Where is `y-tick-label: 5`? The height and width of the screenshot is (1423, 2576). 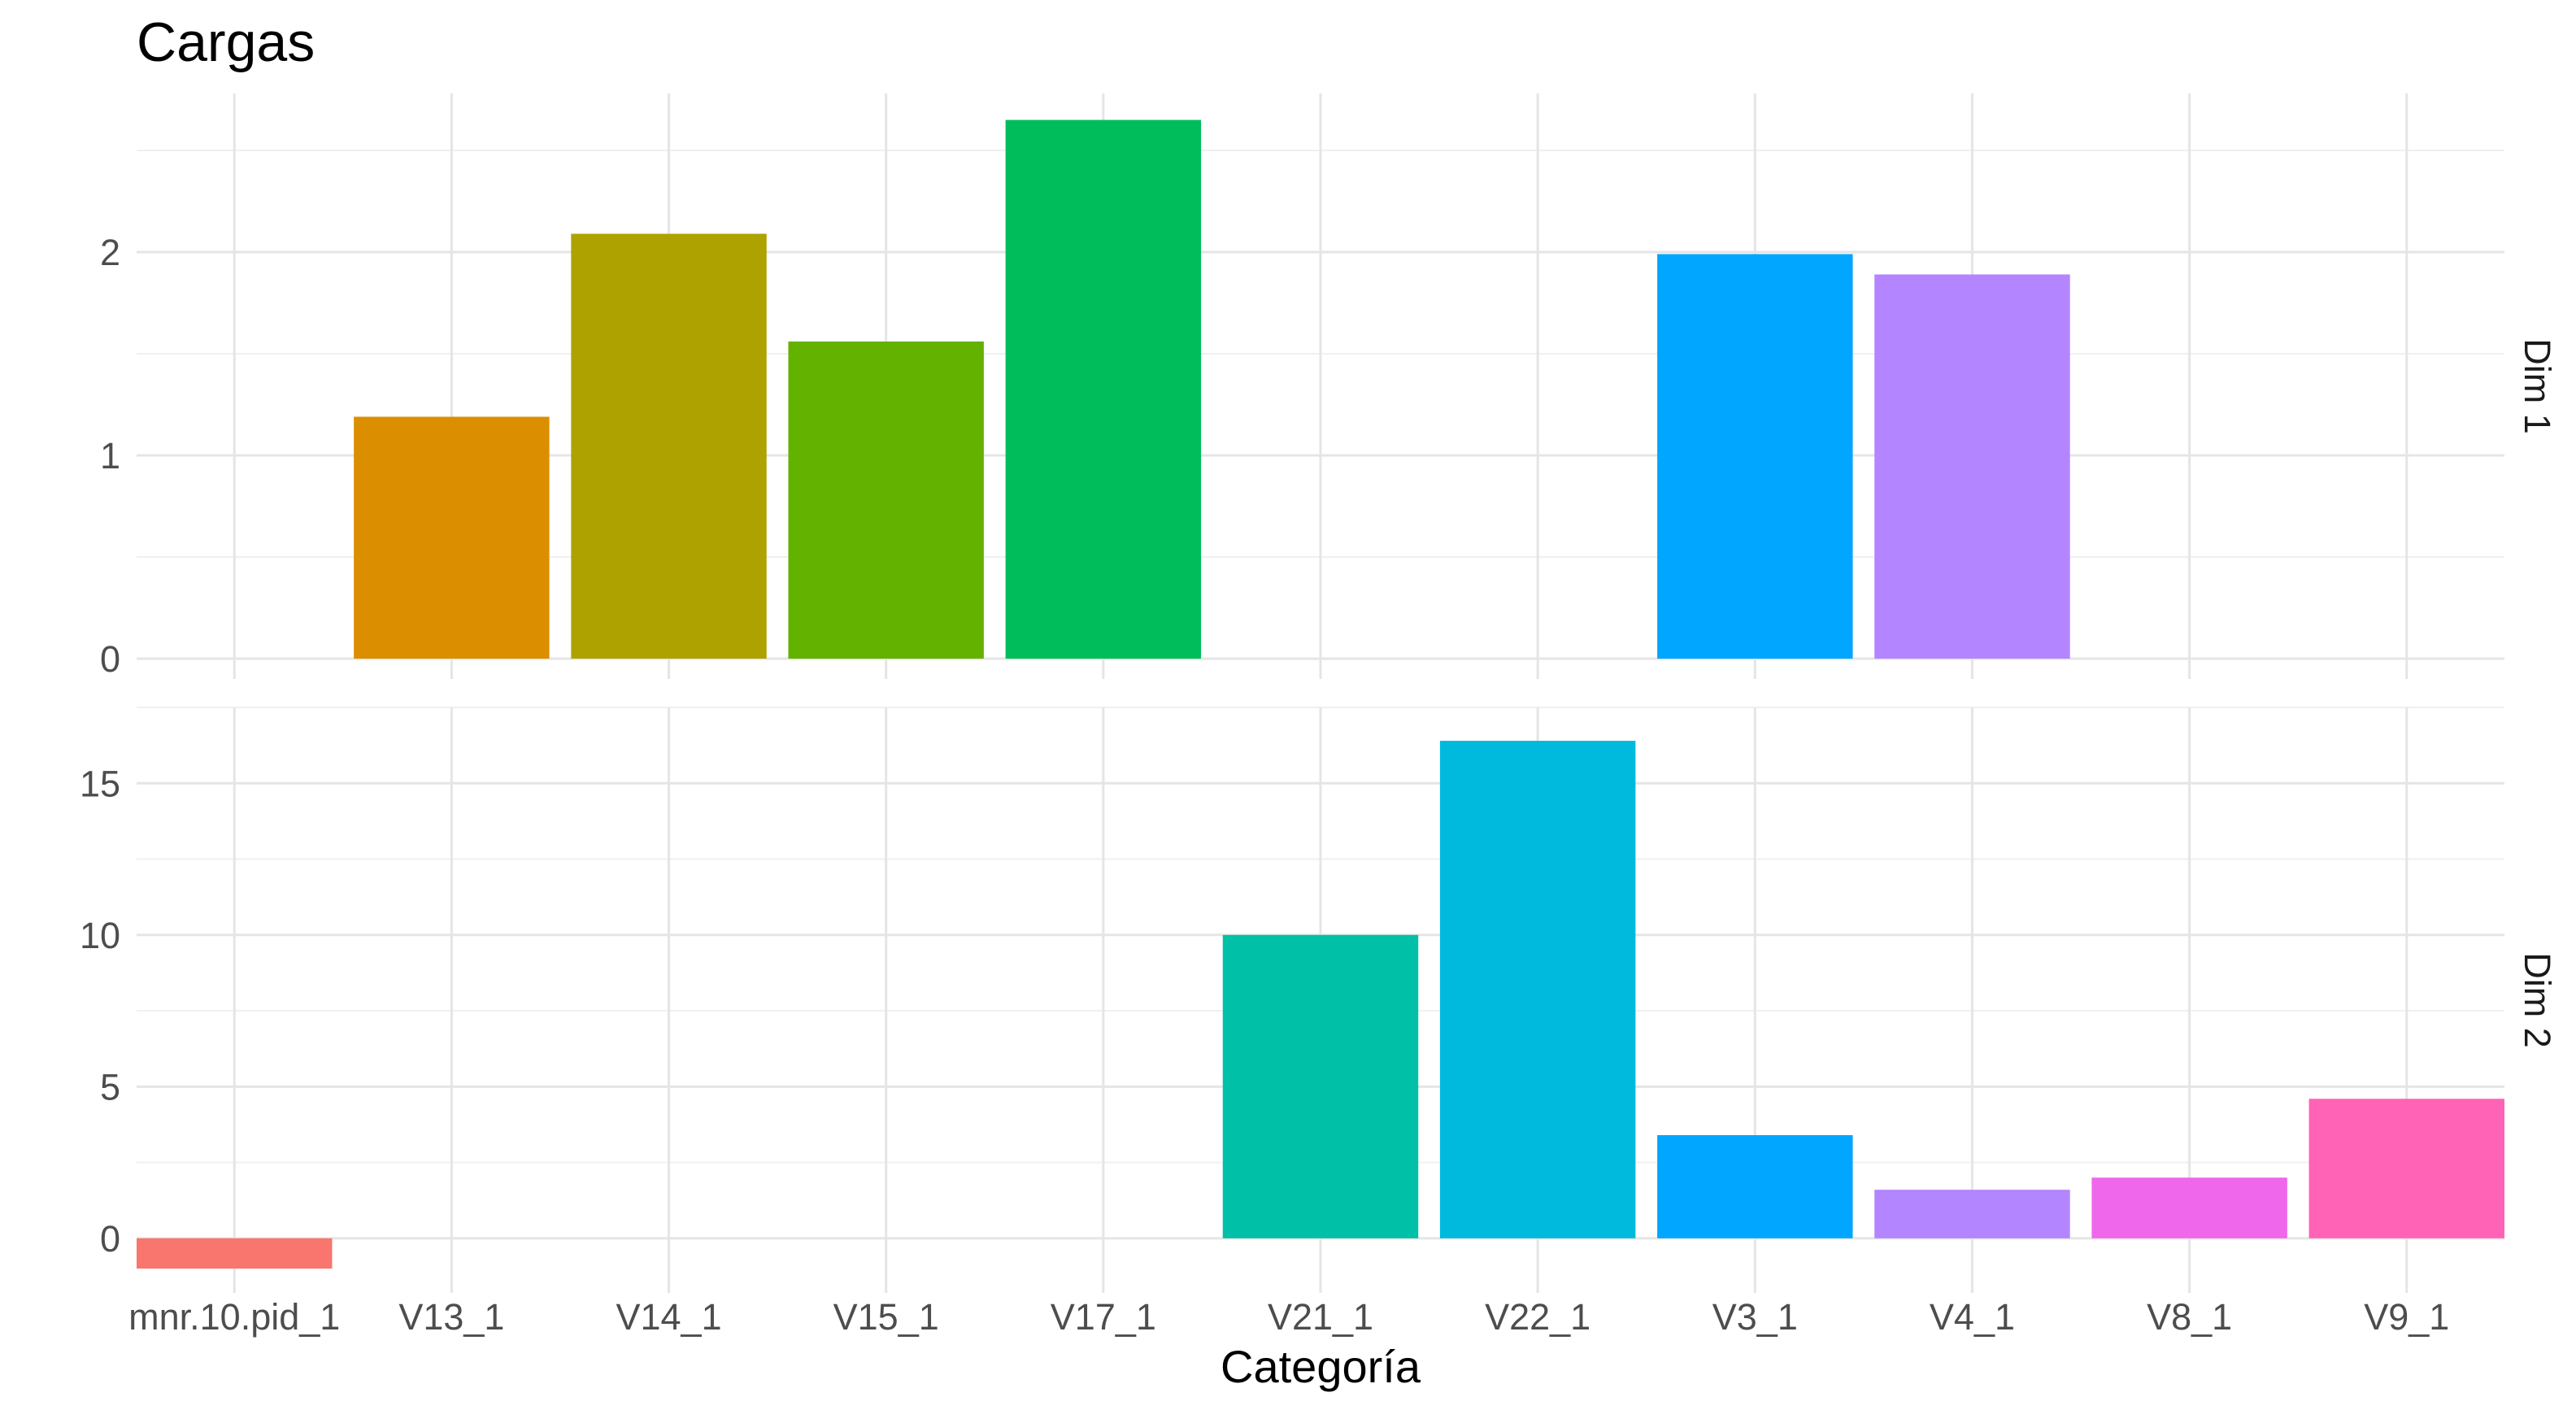
y-tick-label: 5 is located at coordinates (110, 1087).